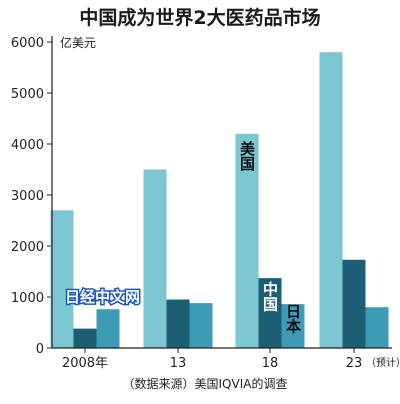 This screenshot has height=404, width=400. I want to click on chart-title: 中国成为世界2大医药品市场, so click(199, 17).